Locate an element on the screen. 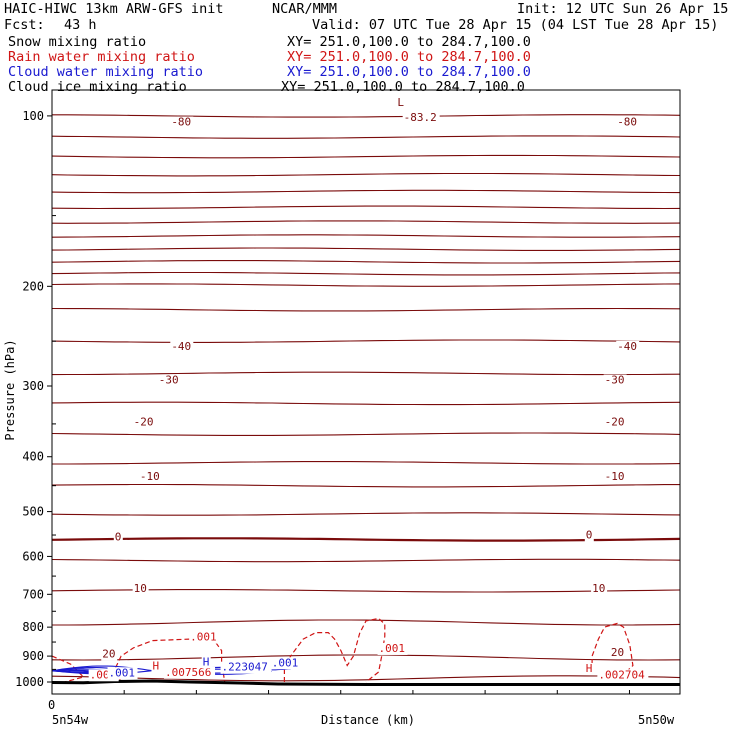  header-title: HAIC-HIWC 13km ARW-GFS init is located at coordinates (114, 9).